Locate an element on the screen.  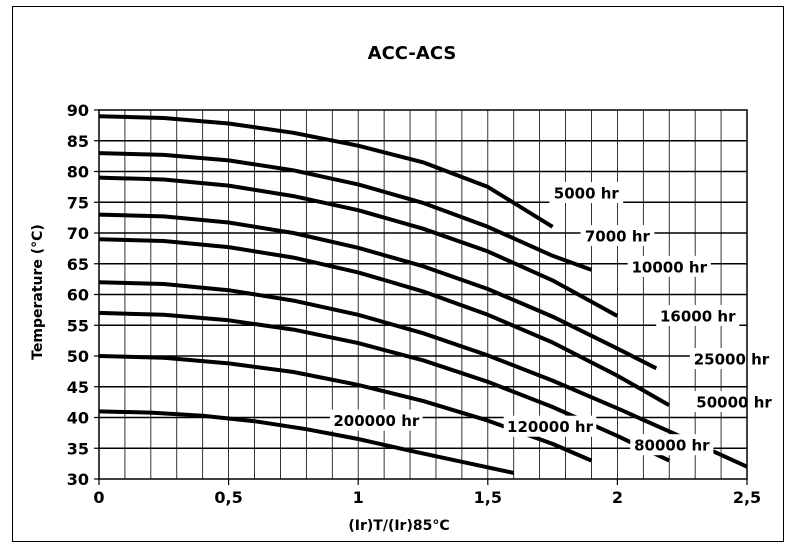
y-tick-label: 30 is located at coordinates (78, 479).